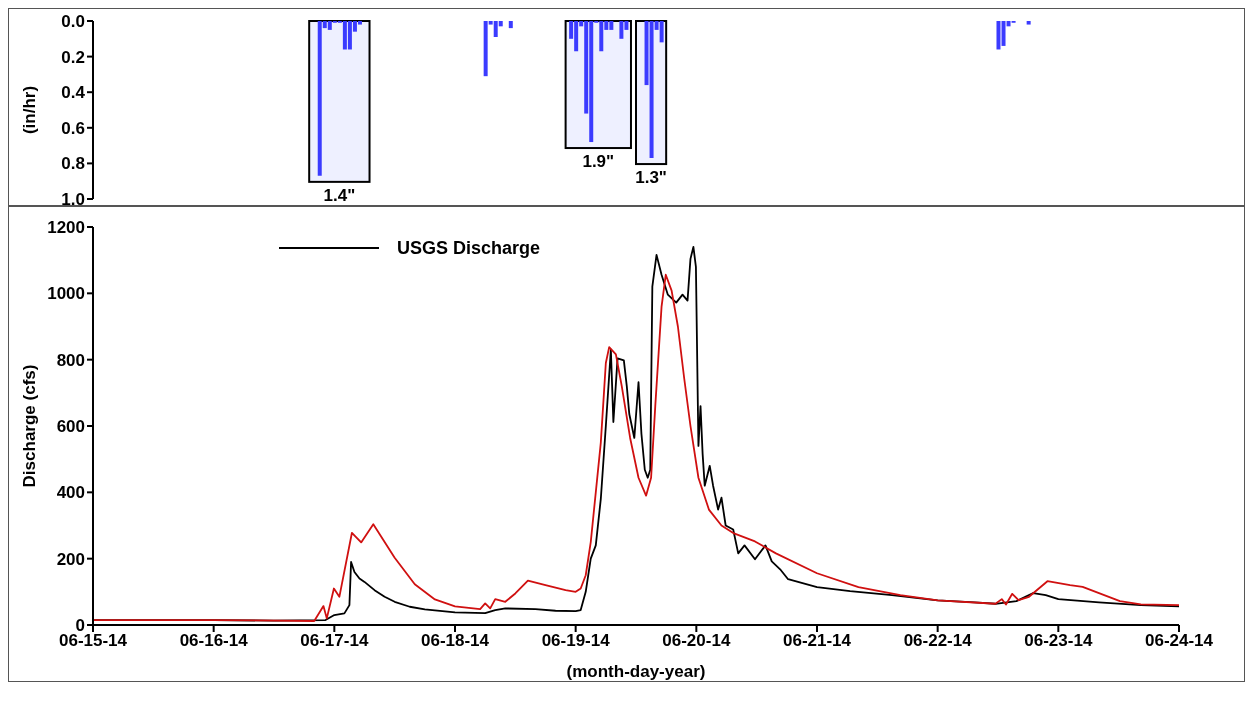  What do you see at coordinates (598, 162) in the screenshot?
I see `band-label: 1.9"` at bounding box center [598, 162].